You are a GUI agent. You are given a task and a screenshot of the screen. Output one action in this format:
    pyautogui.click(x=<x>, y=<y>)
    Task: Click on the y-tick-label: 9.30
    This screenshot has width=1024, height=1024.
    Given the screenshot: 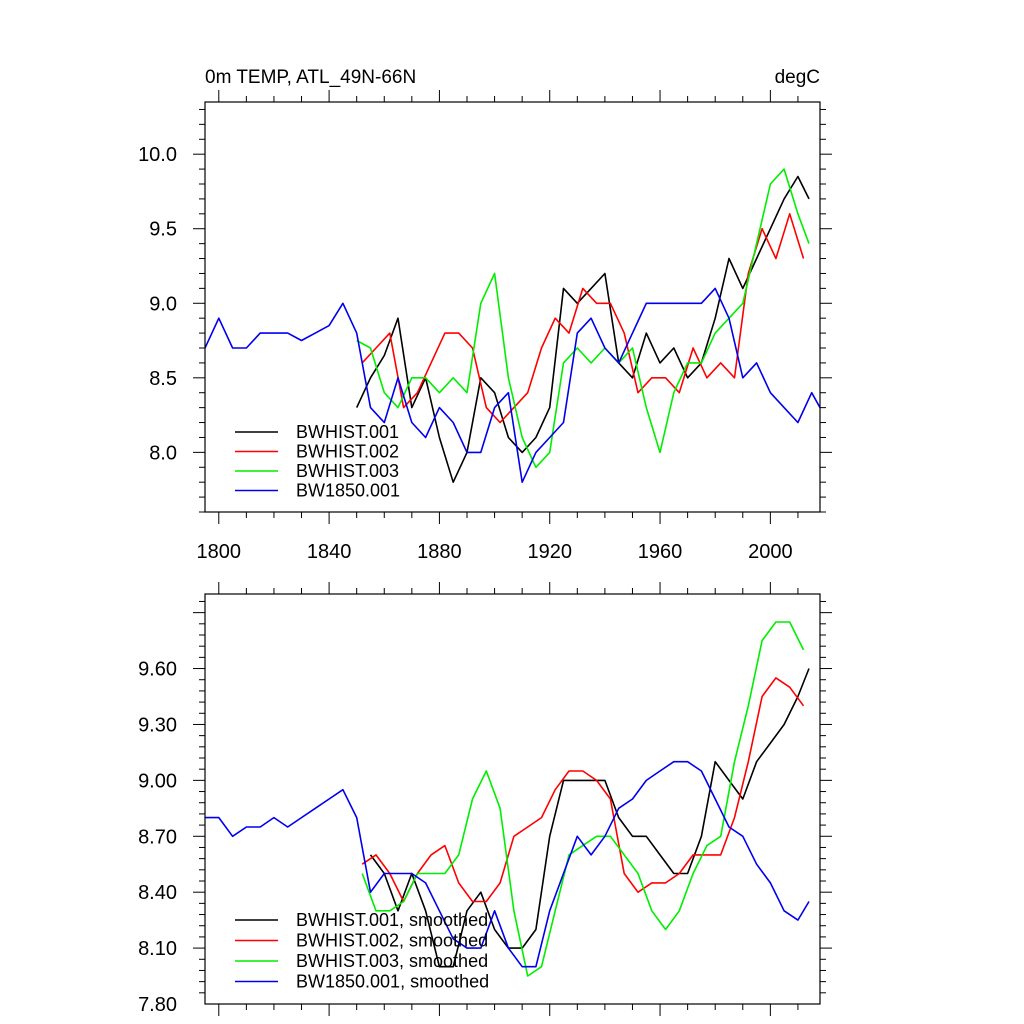 What is the action you would take?
    pyautogui.click(x=157, y=725)
    